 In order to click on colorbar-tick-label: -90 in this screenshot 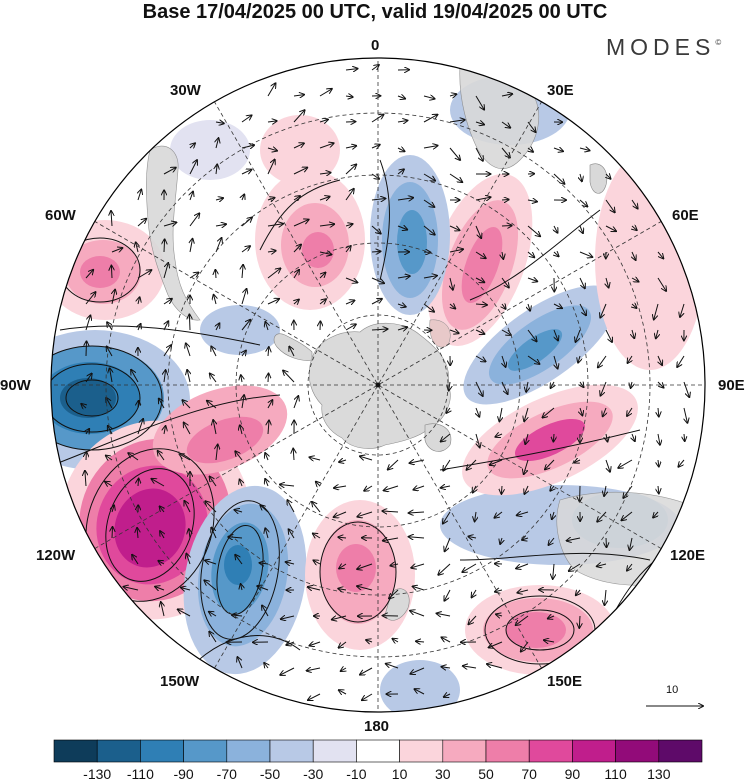, I will do `click(183, 774)`.